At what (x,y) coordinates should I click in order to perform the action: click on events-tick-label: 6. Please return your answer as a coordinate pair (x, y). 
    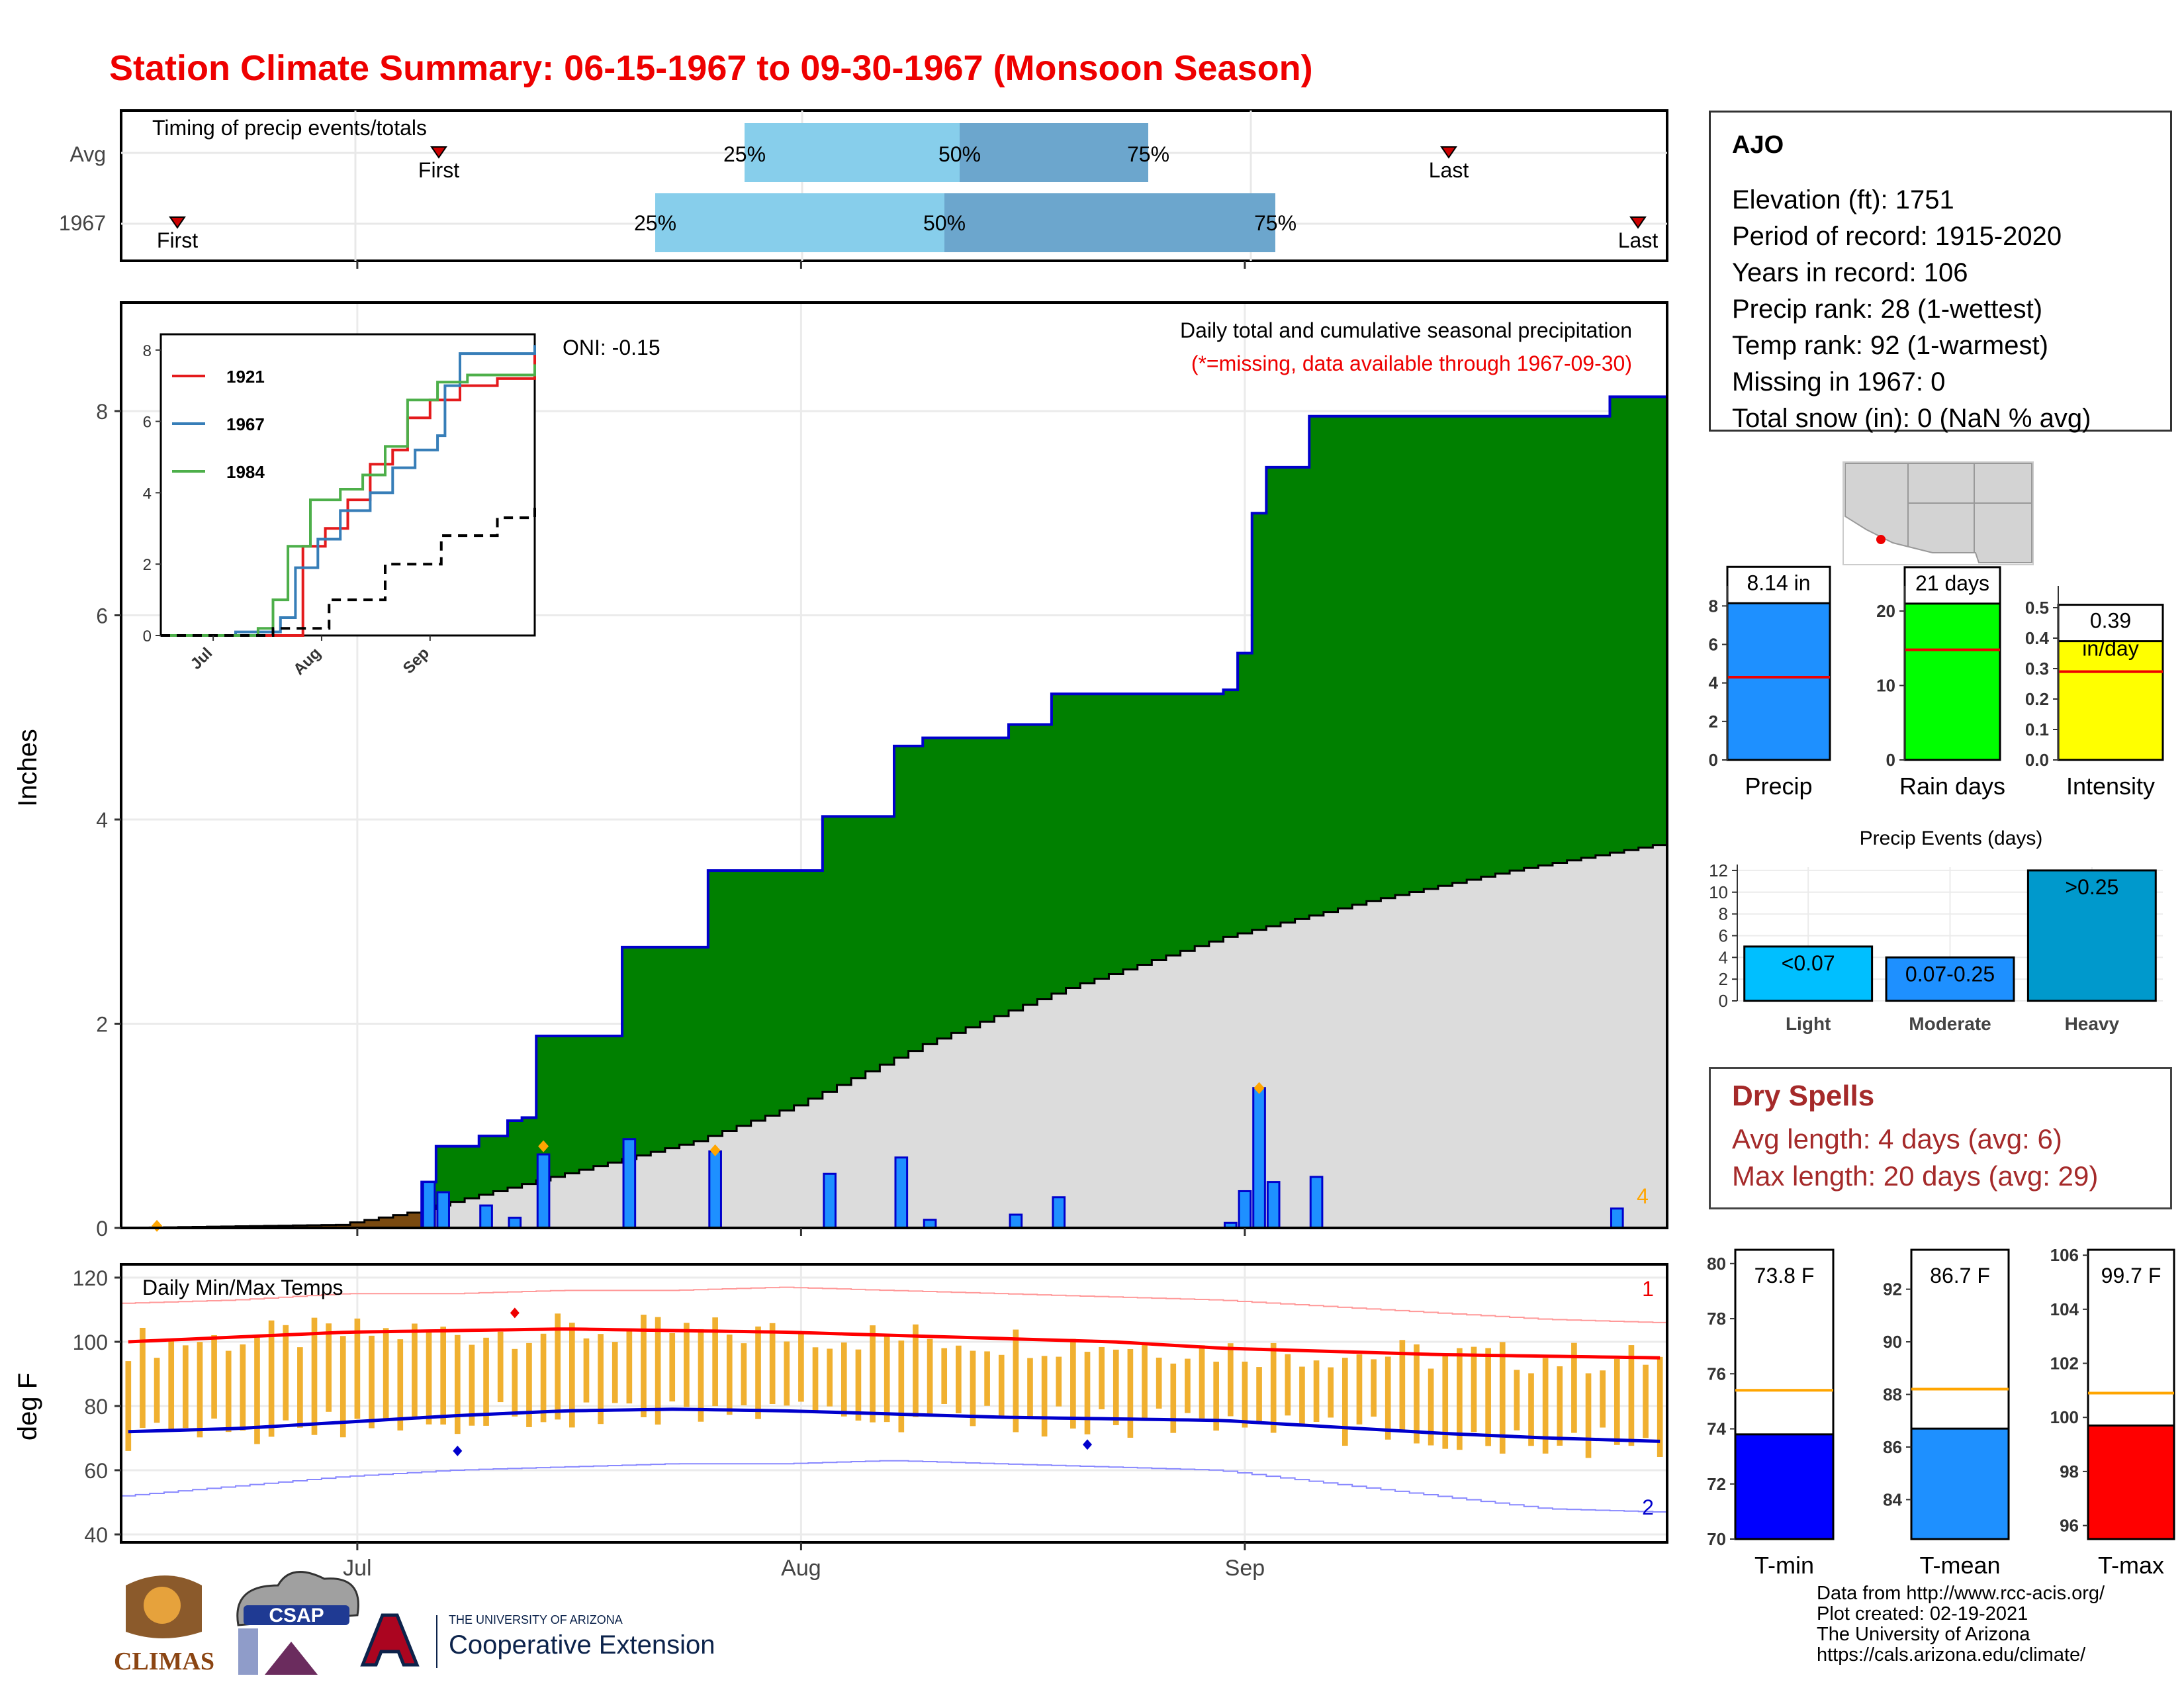
    Looking at the image, I should click on (1723, 935).